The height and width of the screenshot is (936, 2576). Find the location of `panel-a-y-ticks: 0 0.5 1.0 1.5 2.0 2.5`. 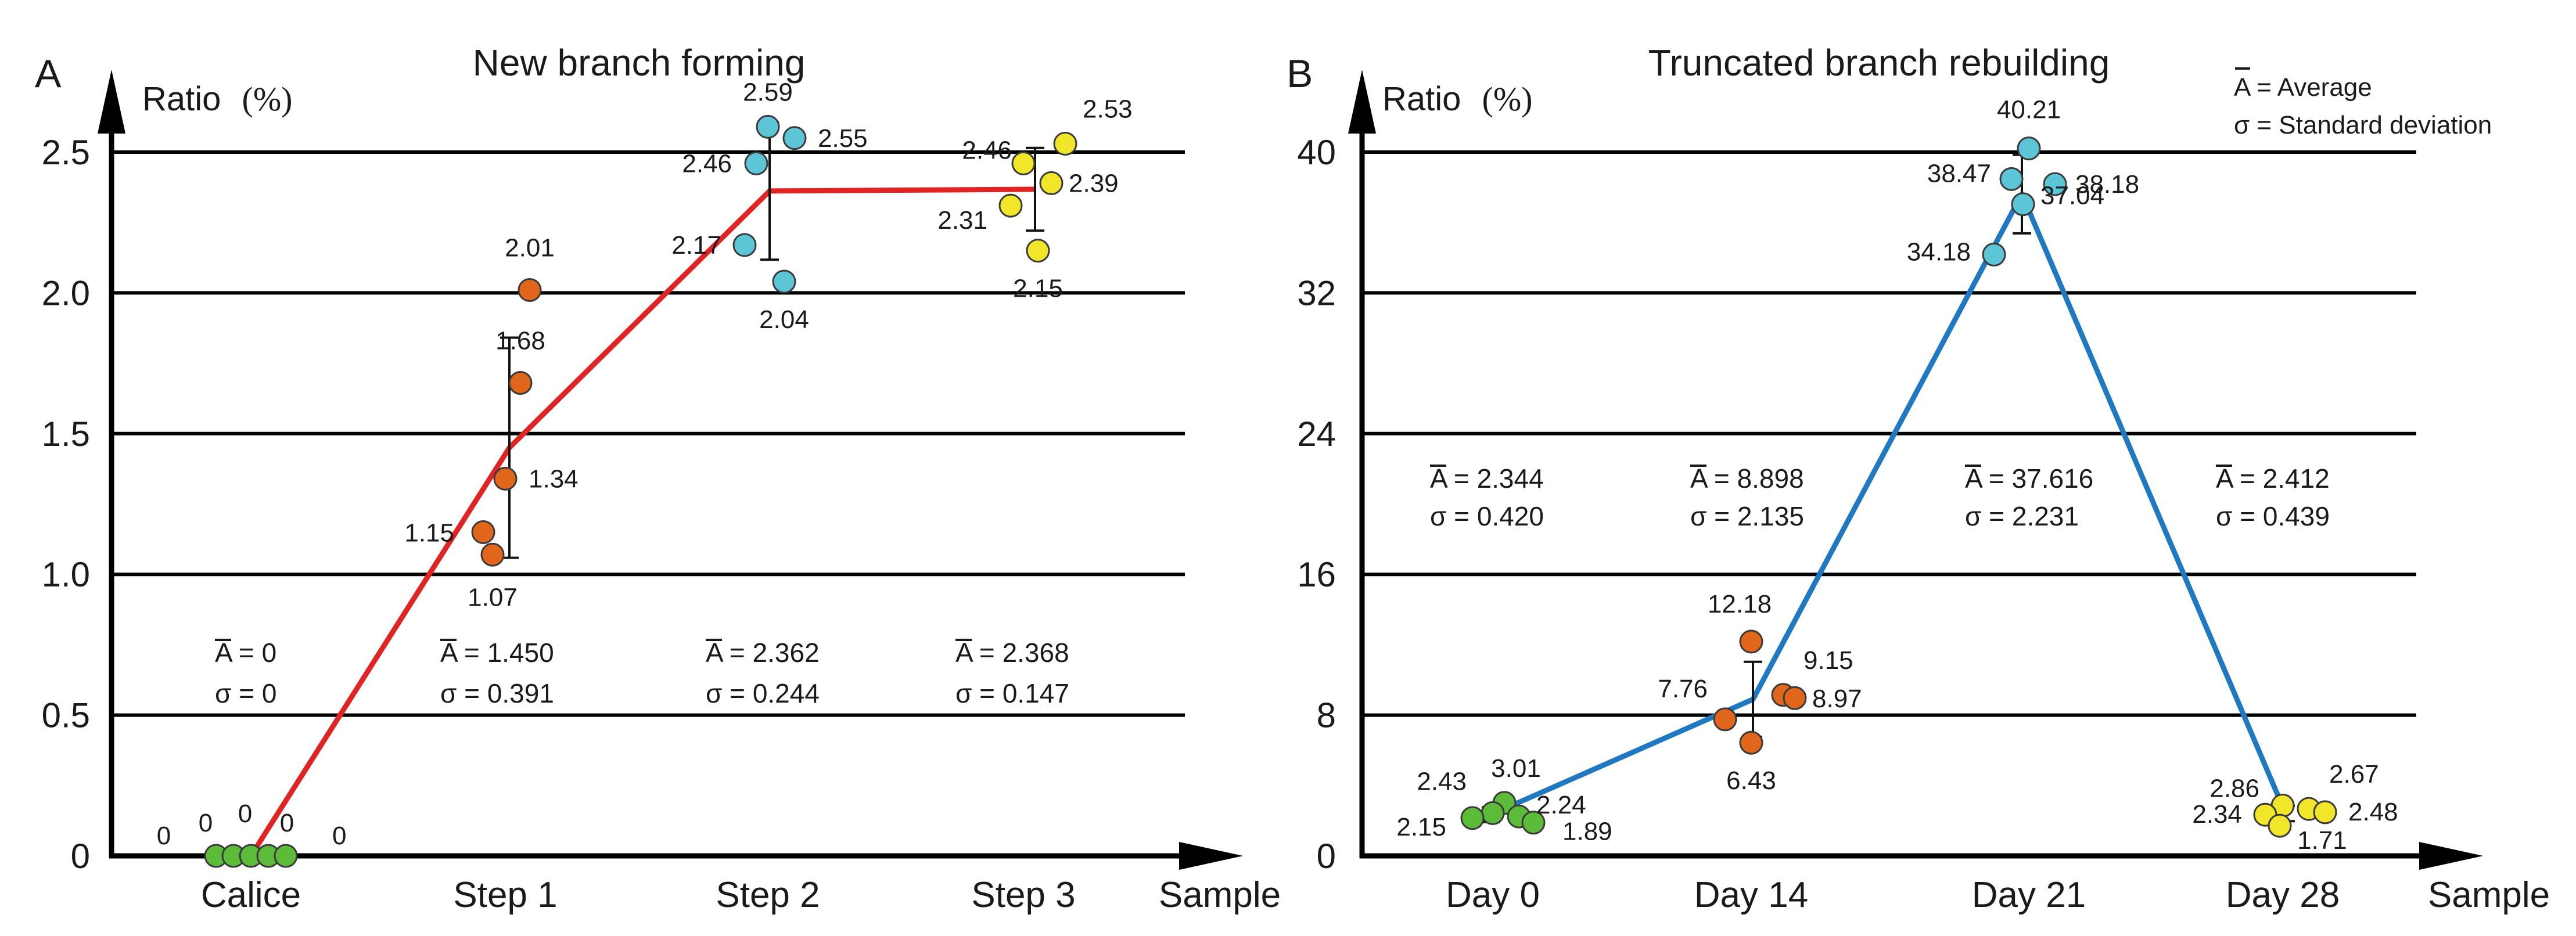

panel-a-y-ticks: 0 0.5 1.0 1.5 2.0 2.5 is located at coordinates (66, 505).